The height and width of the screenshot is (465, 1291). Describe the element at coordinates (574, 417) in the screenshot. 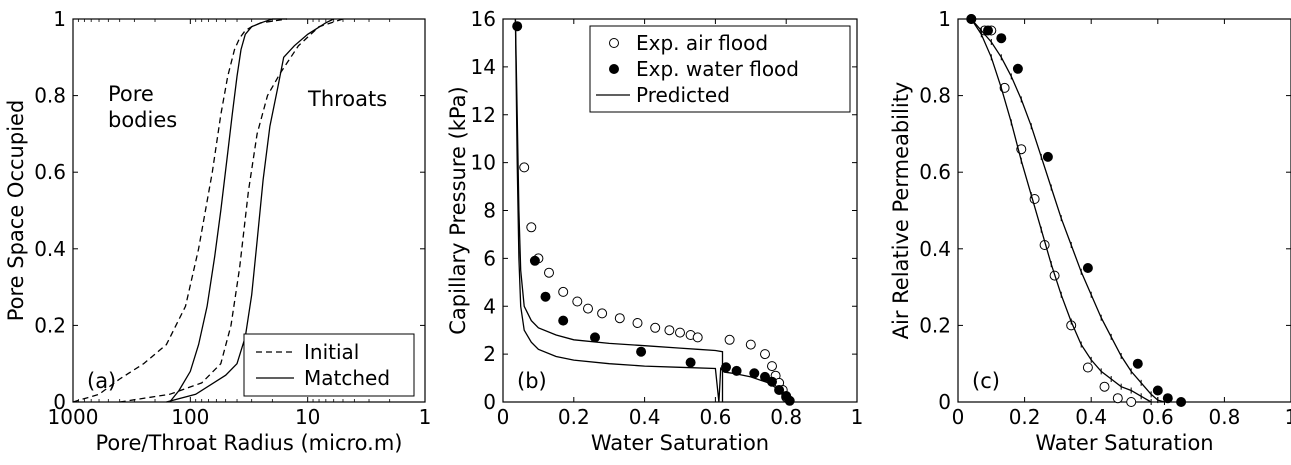

I see `x-tick-label: 0.2` at that location.